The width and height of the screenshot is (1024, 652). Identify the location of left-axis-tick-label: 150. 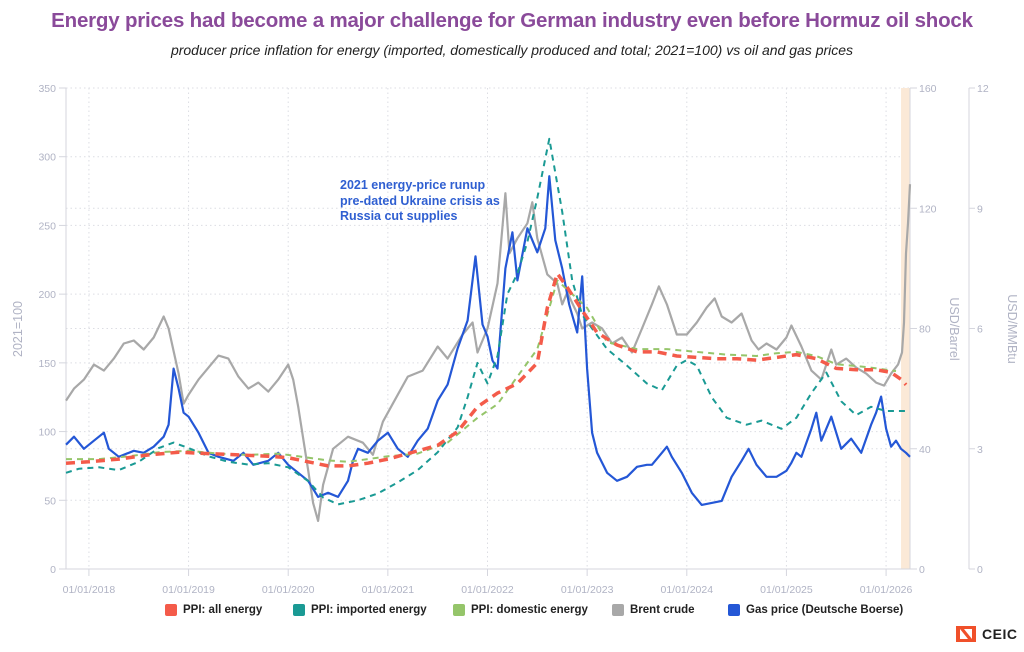
(47, 364).